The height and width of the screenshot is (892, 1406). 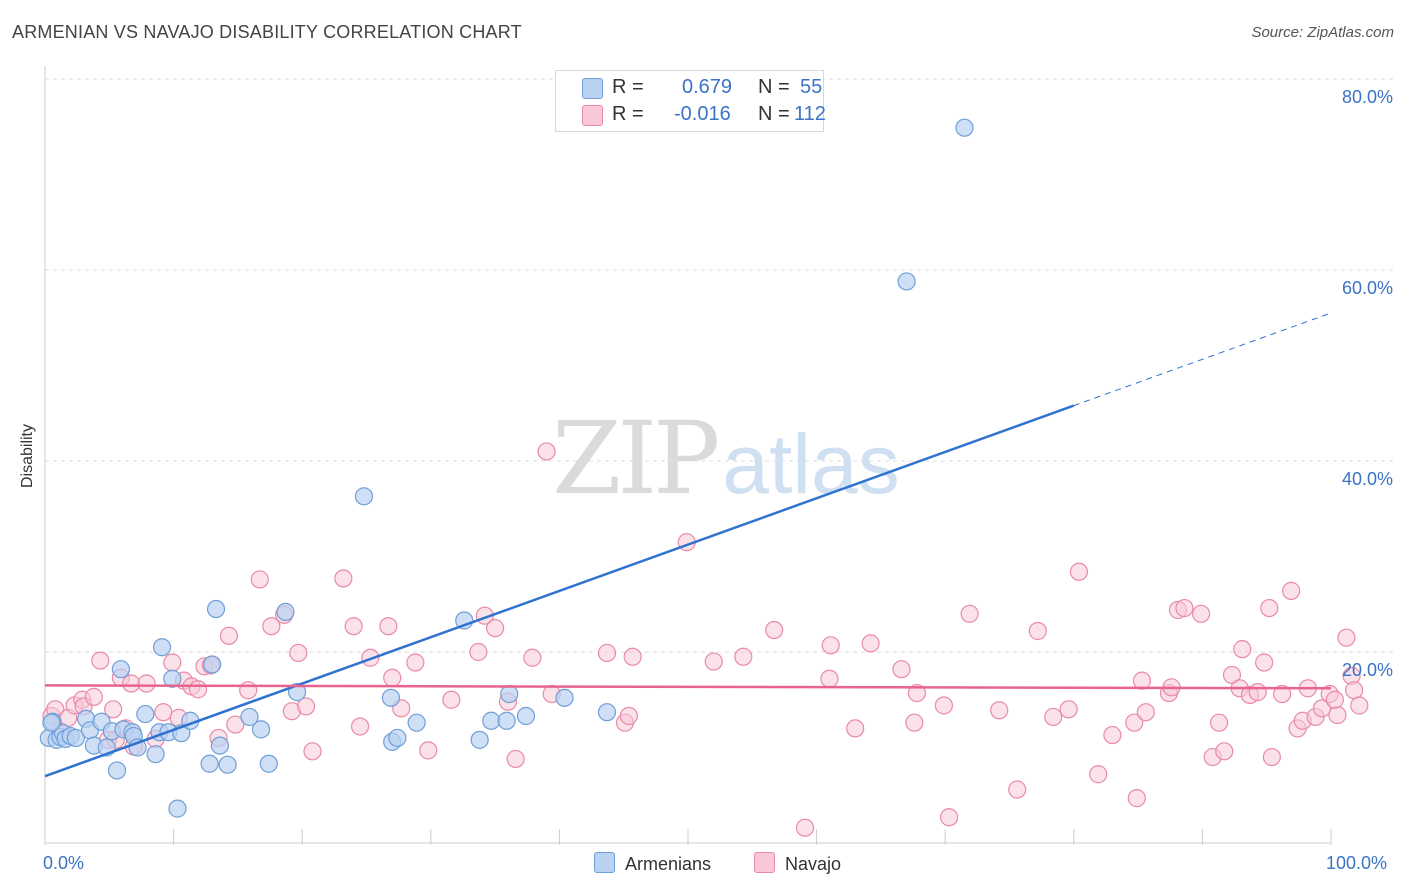 What do you see at coordinates (690, 101) in the screenshot?
I see `correlation-legend: R = 0.679 N = 55 R = -0.016 N = 112` at bounding box center [690, 101].